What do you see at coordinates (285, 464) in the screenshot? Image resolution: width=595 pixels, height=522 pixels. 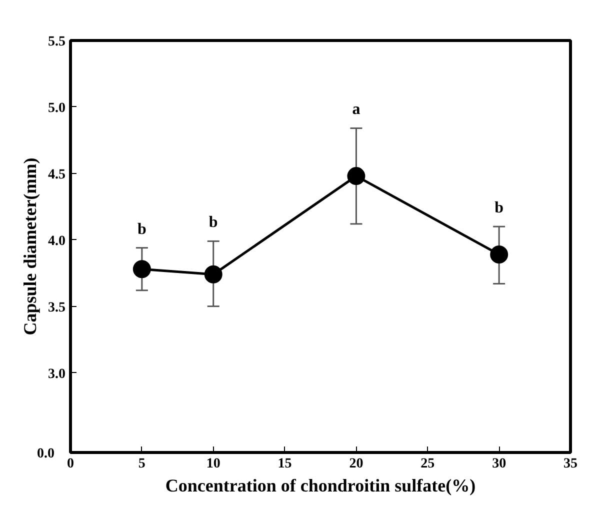 I see `x-tick-label: 15` at bounding box center [285, 464].